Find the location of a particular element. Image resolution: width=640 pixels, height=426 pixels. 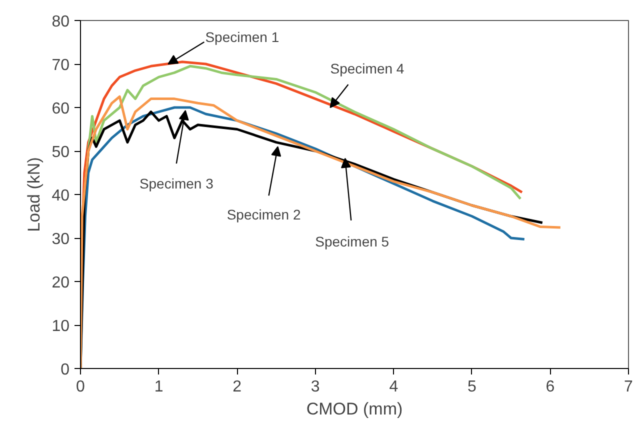

annotation: Specimen 4 is located at coordinates (367, 68).